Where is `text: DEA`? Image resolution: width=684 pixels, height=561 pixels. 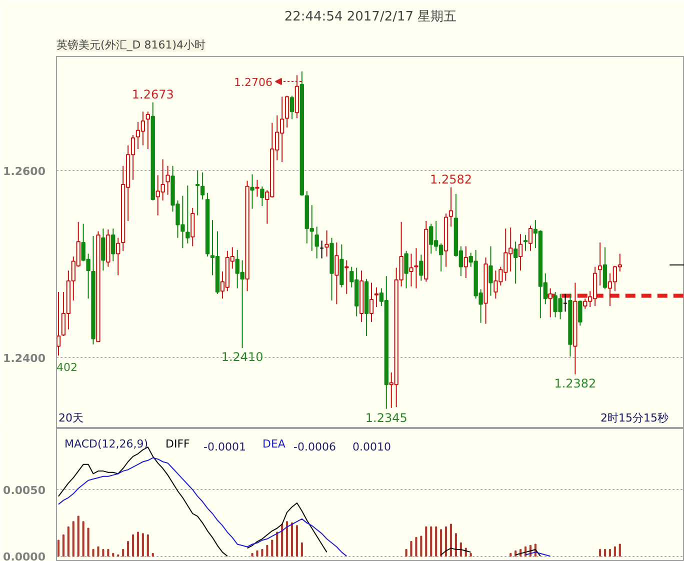 text: DEA is located at coordinates (274, 444).